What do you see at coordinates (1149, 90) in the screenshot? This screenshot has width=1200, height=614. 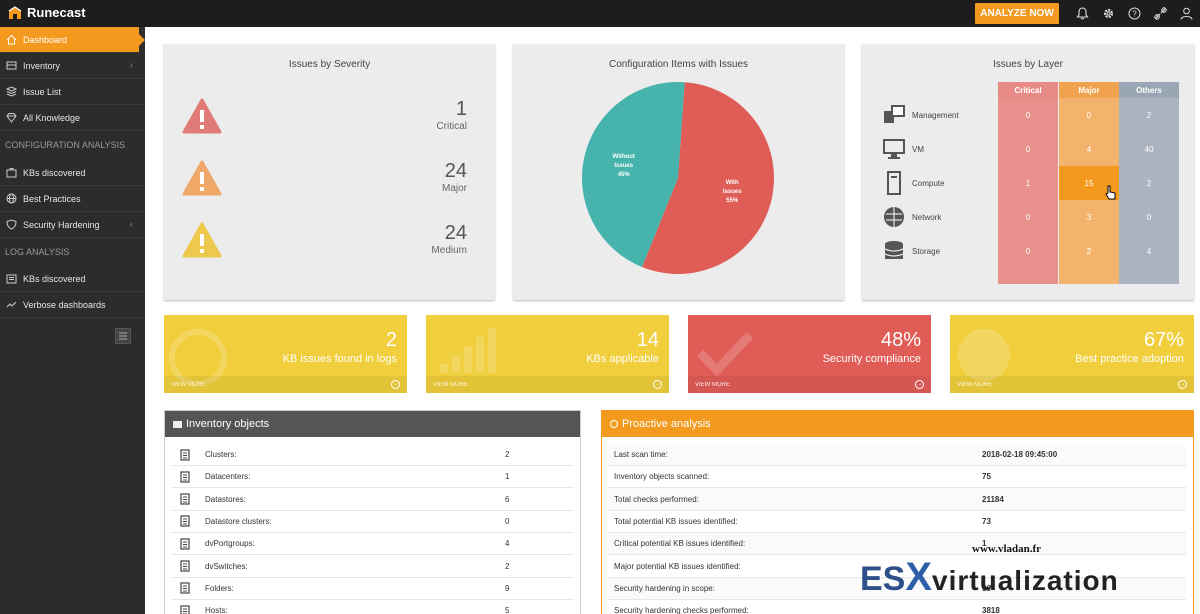 I see `layer-col-header-others: Others` at bounding box center [1149, 90].